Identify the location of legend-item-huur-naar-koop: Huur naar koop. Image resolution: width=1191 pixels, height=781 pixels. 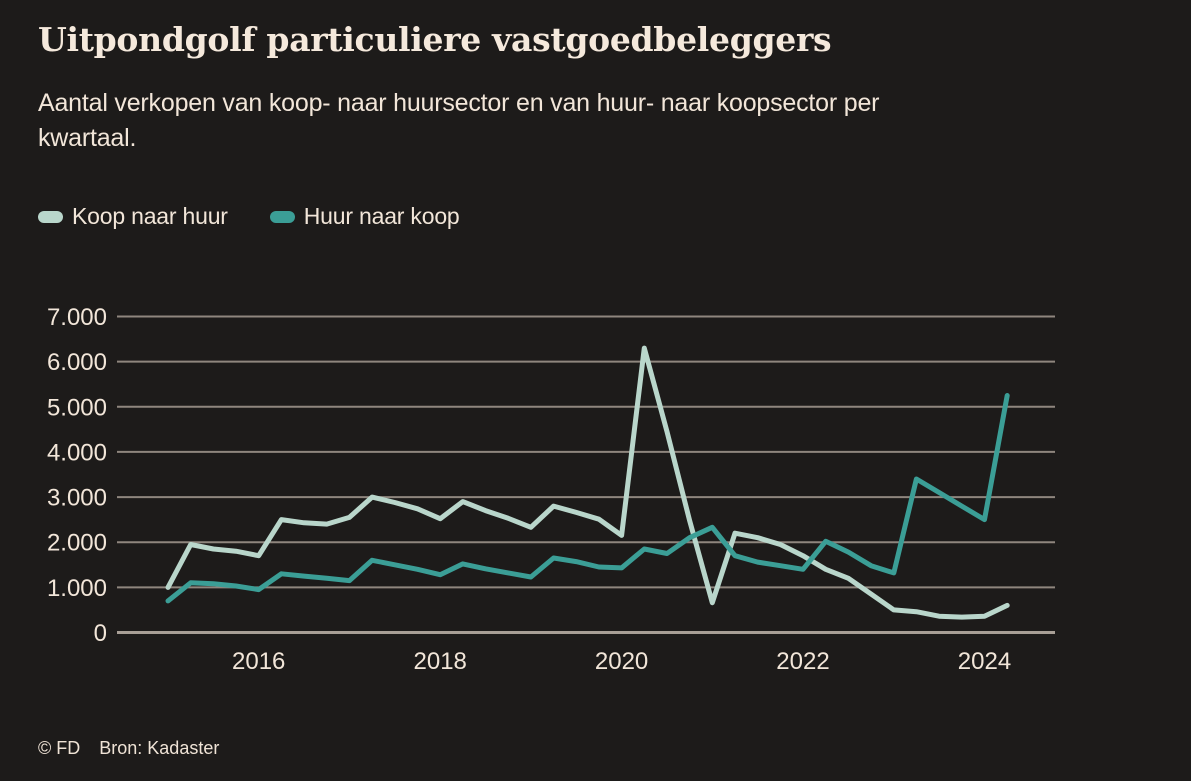
(364, 216).